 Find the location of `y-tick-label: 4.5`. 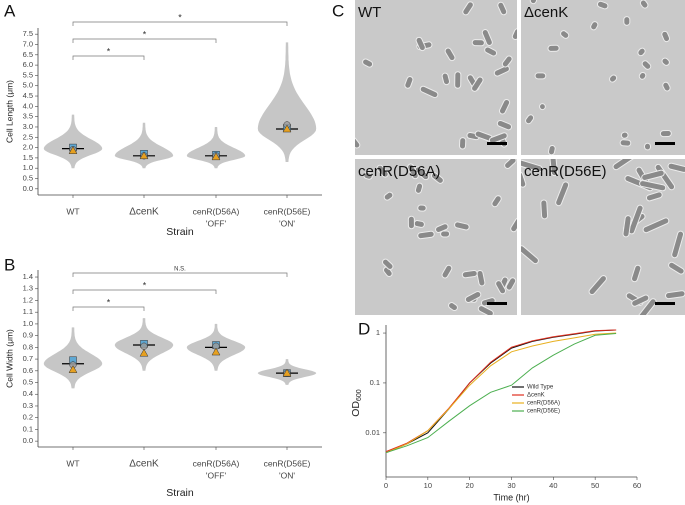

y-tick-label: 4.5 is located at coordinates (28, 95).